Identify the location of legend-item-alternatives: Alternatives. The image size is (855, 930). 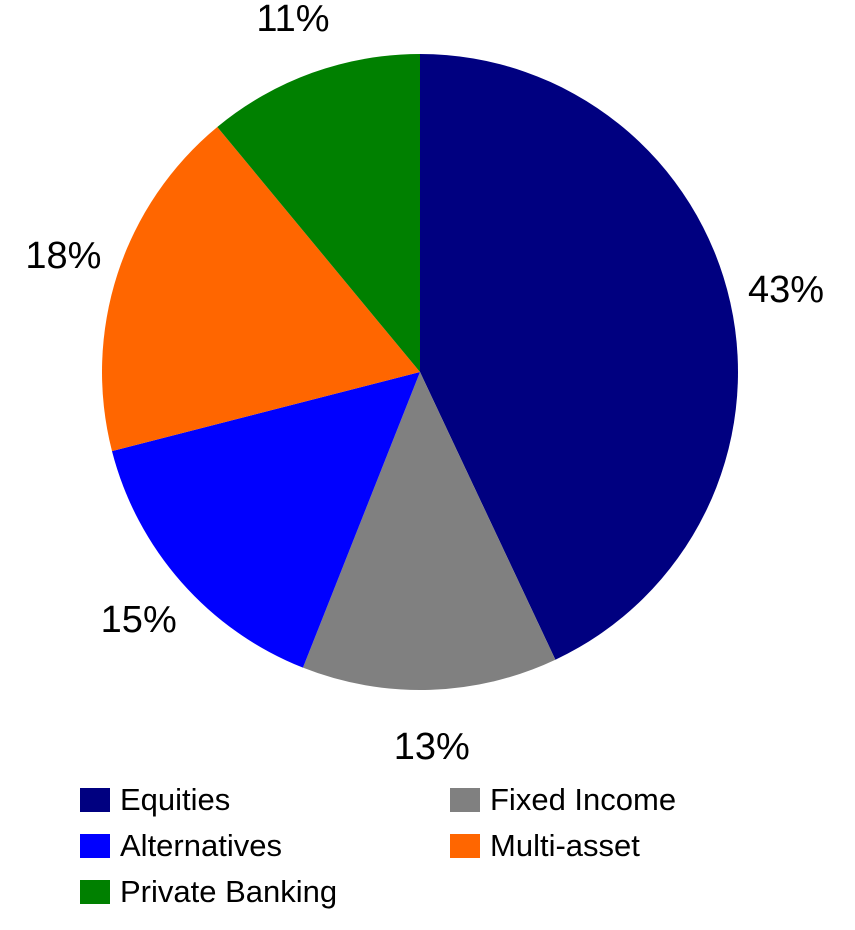
(265, 846).